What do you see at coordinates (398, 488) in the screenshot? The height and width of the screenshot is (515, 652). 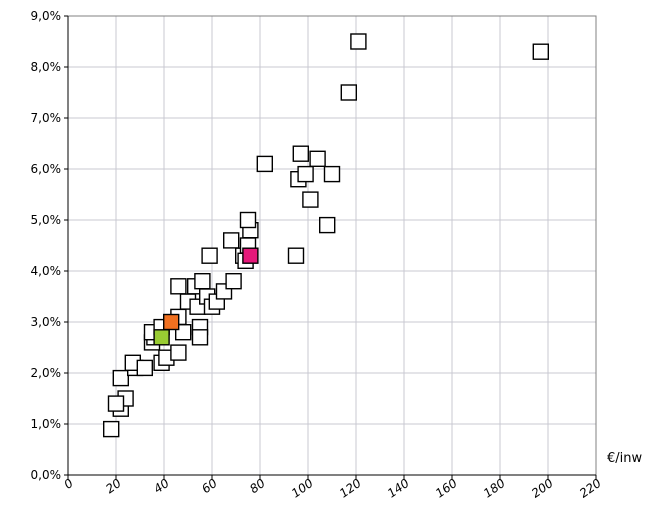 I see `x-tick-label: 140` at bounding box center [398, 488].